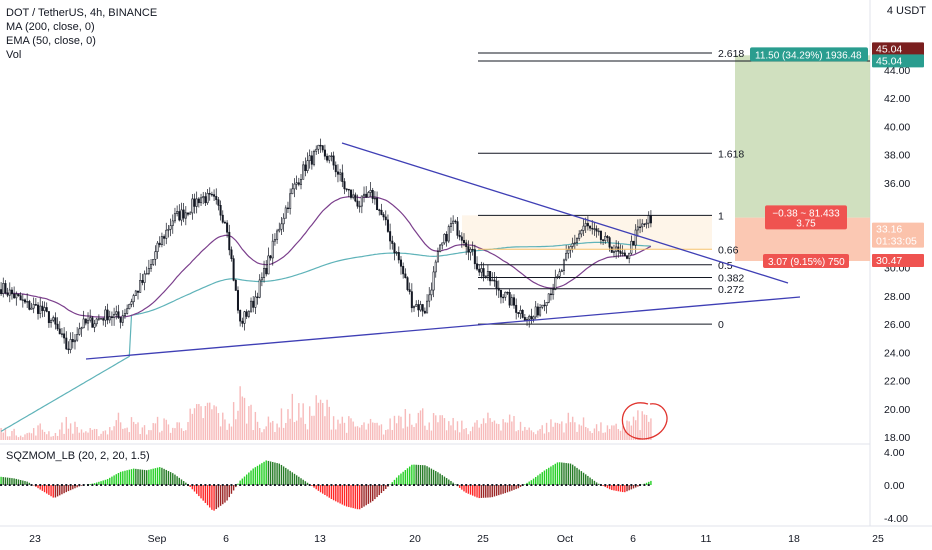 The width and height of the screenshot is (932, 550). Describe the element at coordinates (896, 519) in the screenshot. I see `oscillator-tick: -4.00` at that location.